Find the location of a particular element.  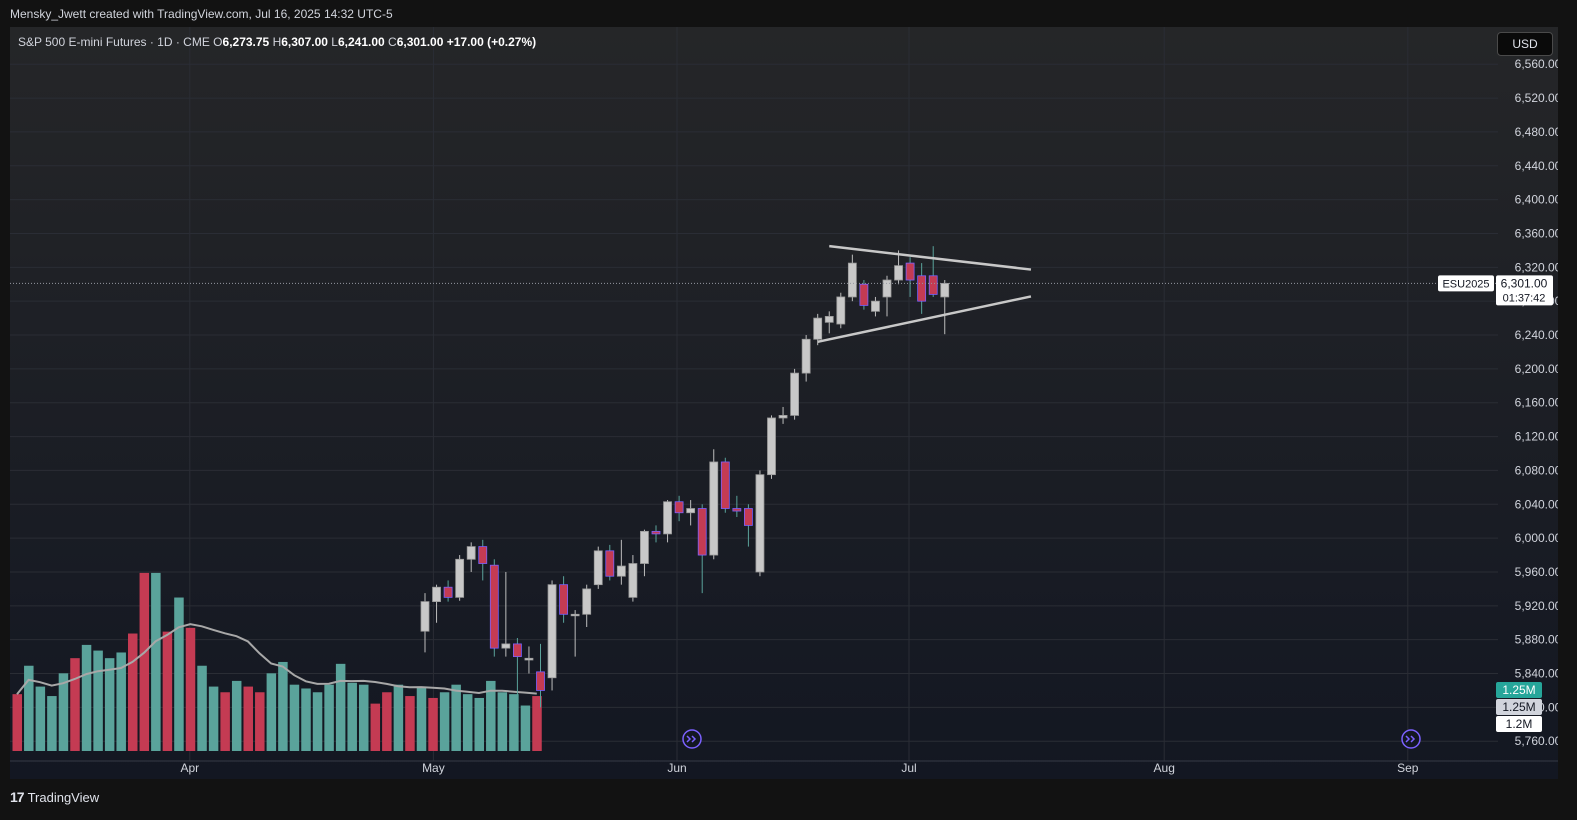

volume-tag-label: 1.2M is located at coordinates (1519, 724).